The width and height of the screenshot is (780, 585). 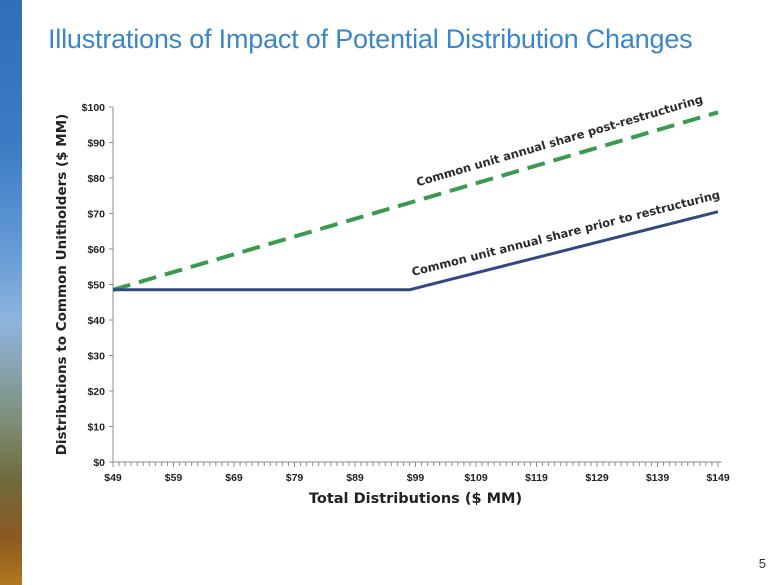 I want to click on y-axis: $0 $10 $20 $30 $40 $50 $60 $70 $80 $90 $100, so click(x=97, y=285).